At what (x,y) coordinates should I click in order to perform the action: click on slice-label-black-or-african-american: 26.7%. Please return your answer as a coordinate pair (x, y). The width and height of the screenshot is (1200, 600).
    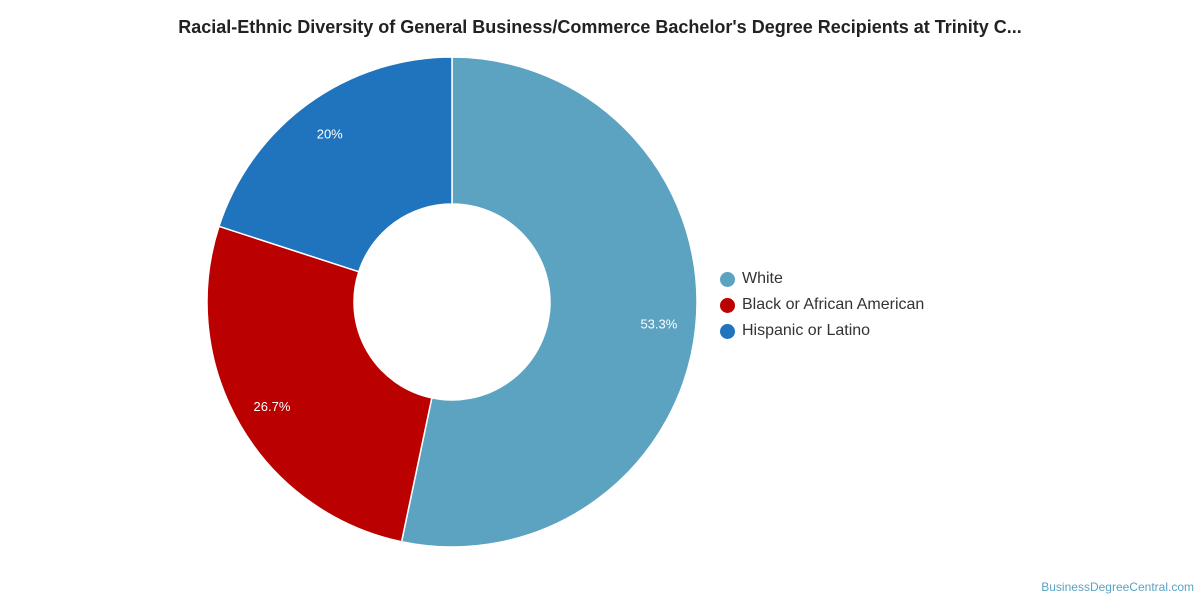
    Looking at the image, I should click on (272, 406).